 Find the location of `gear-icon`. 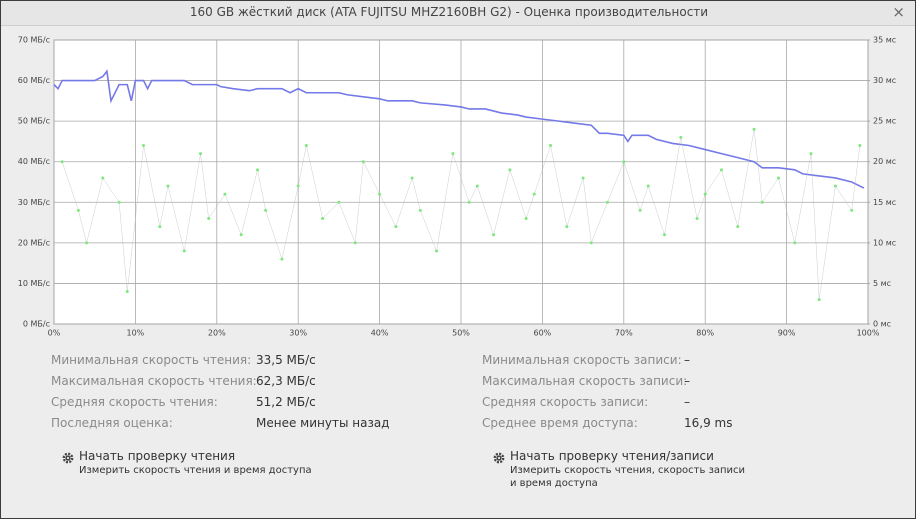

gear-icon is located at coordinates (499, 458).